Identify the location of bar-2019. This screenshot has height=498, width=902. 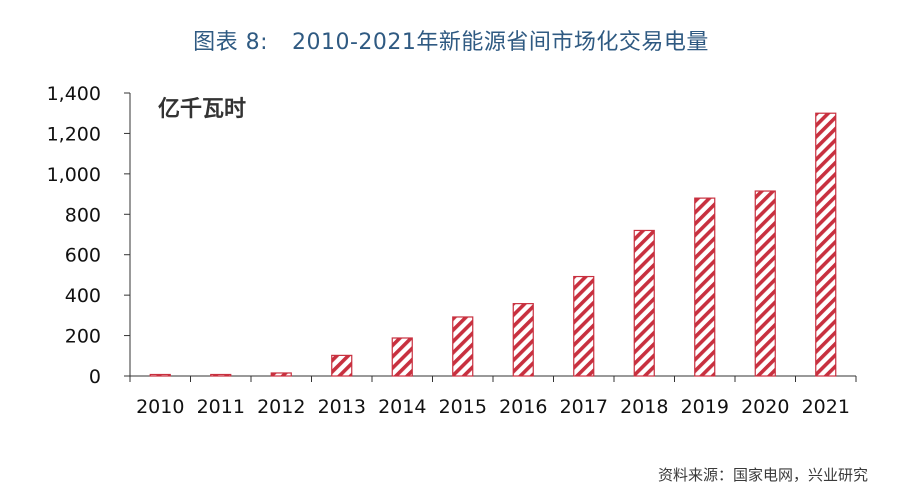
(705, 287).